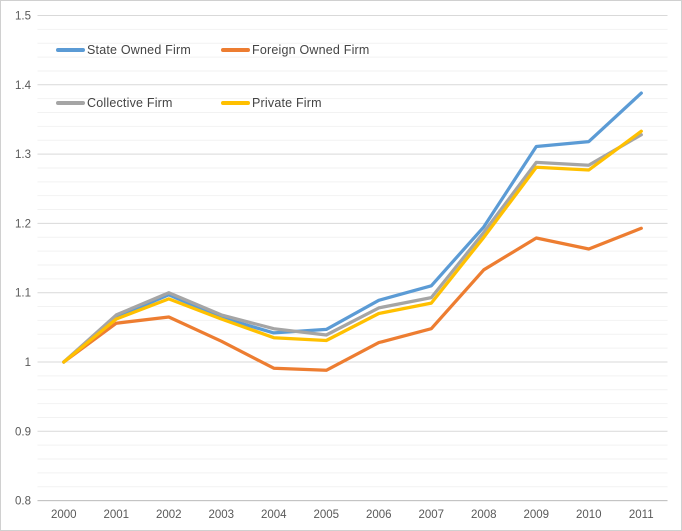  What do you see at coordinates (589, 515) in the screenshot?
I see `x-tick-label: 2010` at bounding box center [589, 515].